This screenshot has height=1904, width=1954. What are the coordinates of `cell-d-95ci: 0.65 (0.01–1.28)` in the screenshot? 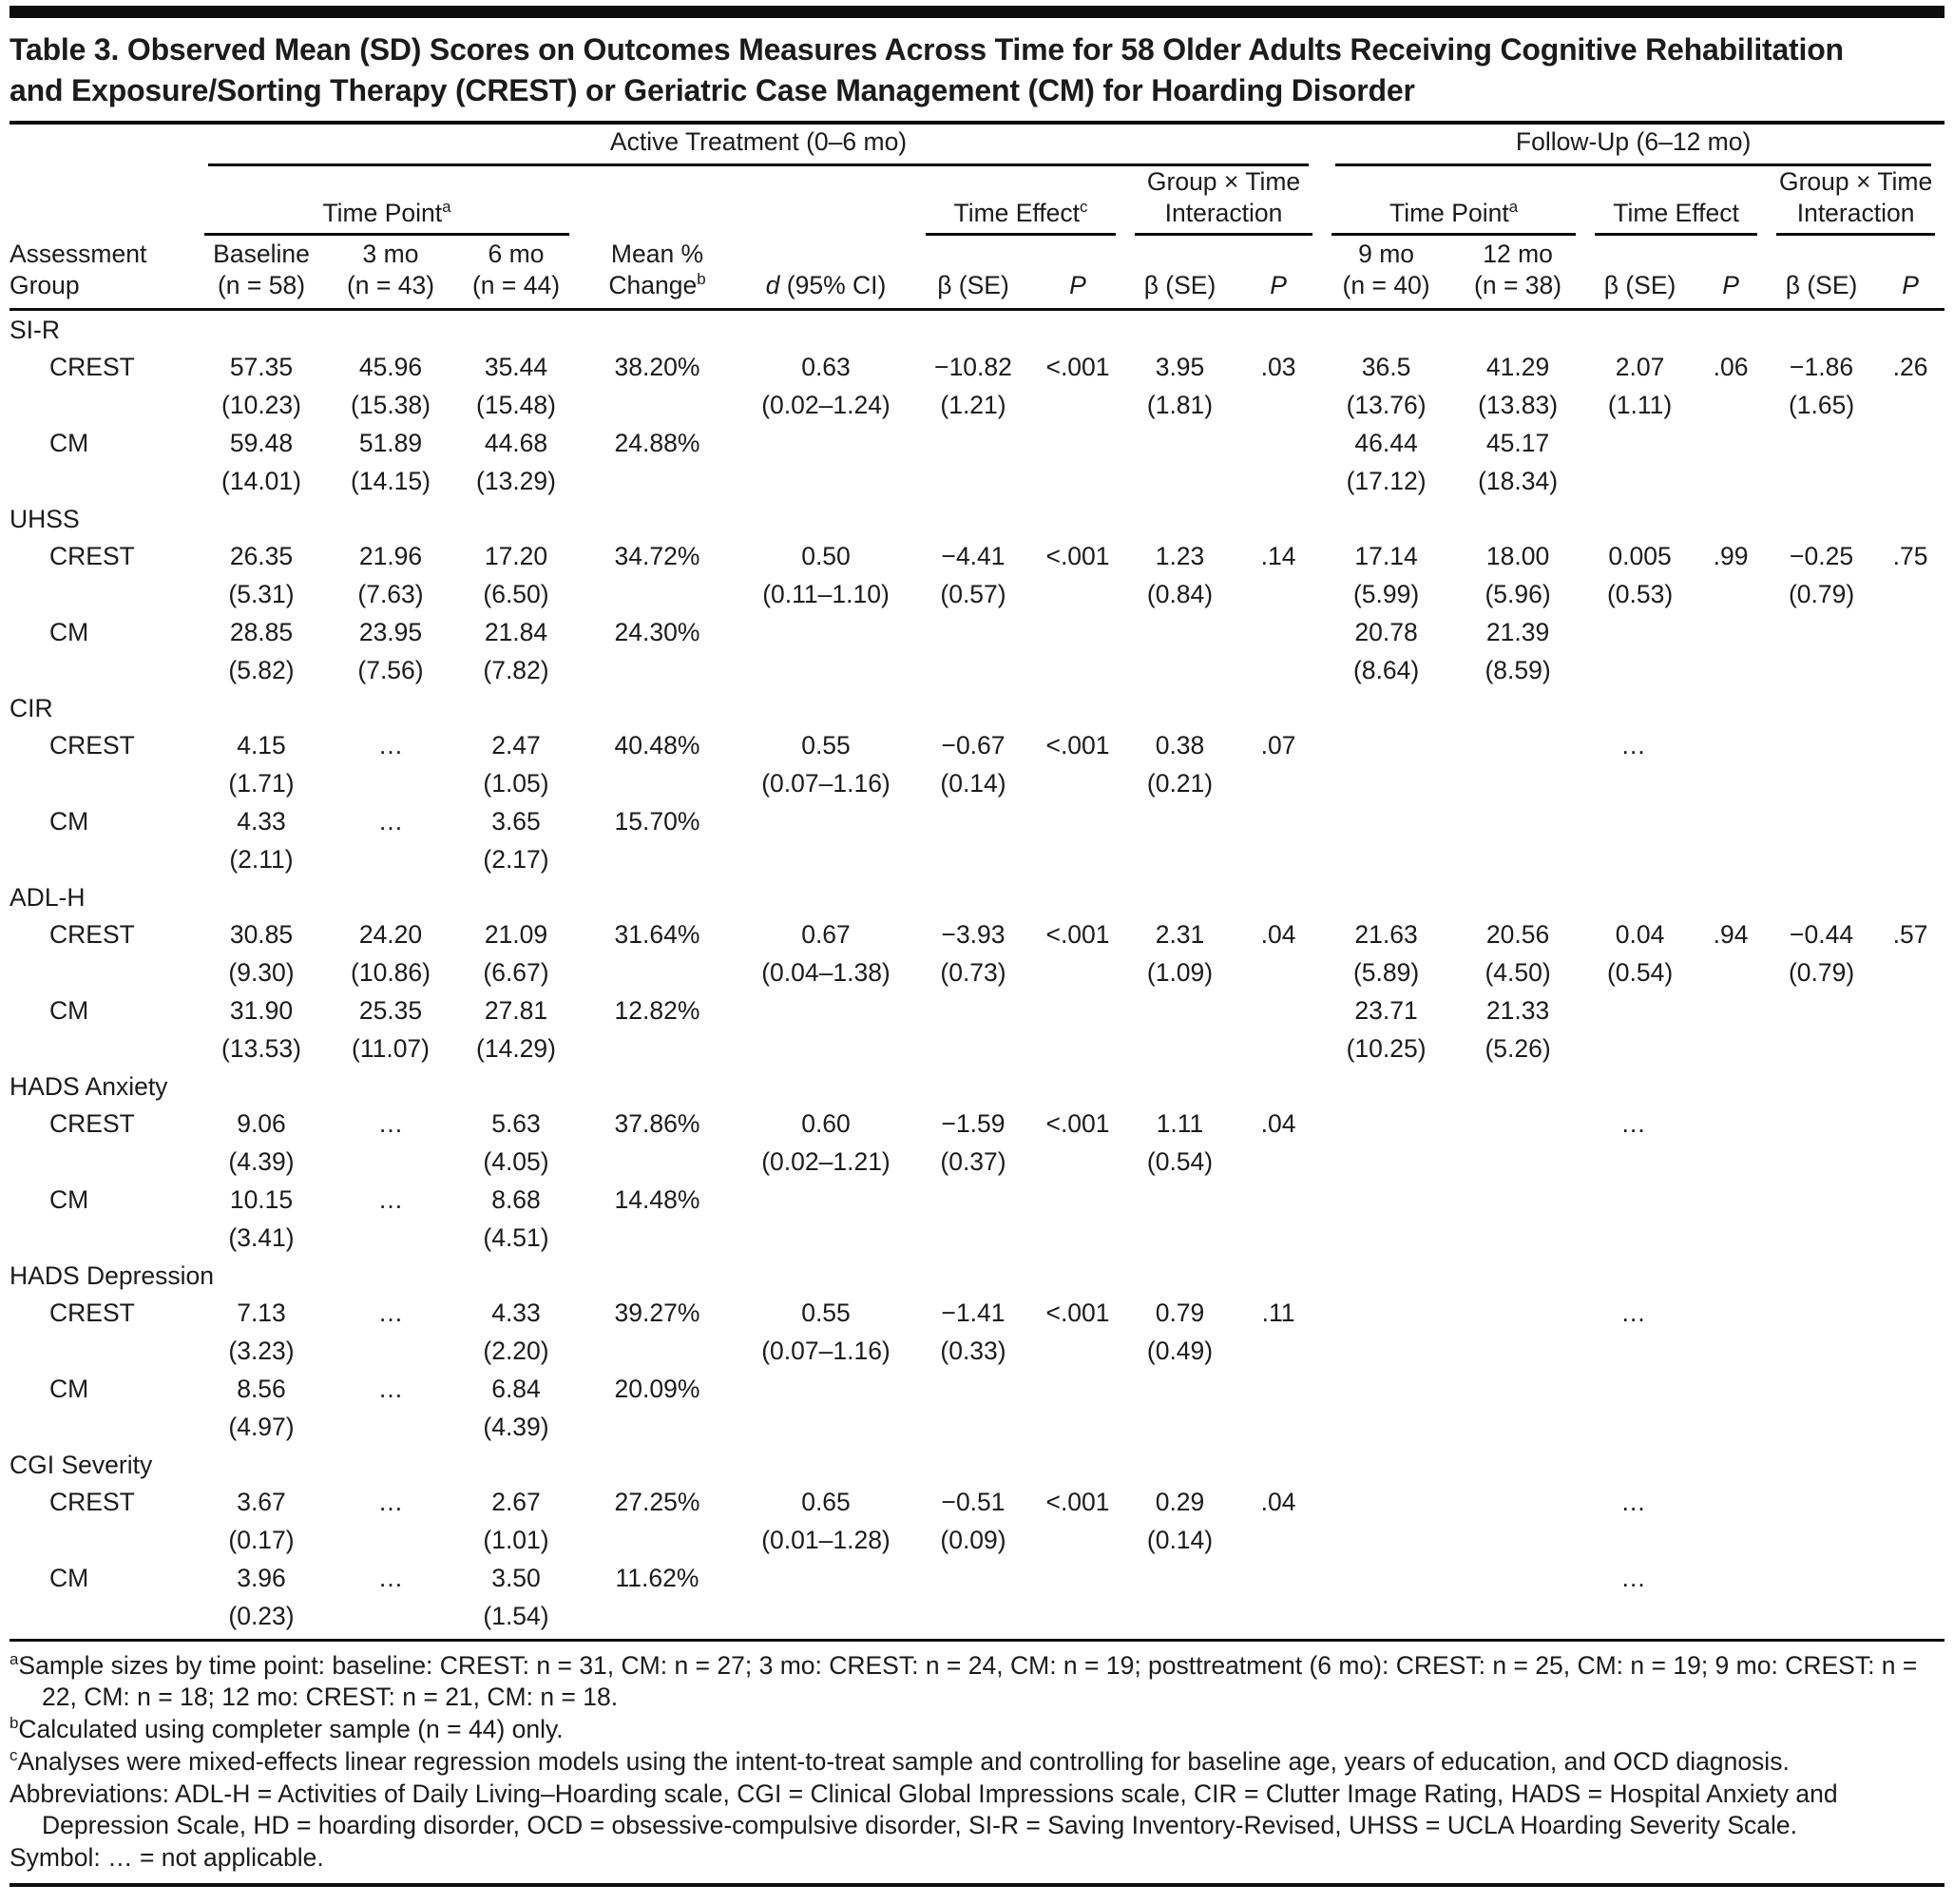 It's located at (826, 1521).